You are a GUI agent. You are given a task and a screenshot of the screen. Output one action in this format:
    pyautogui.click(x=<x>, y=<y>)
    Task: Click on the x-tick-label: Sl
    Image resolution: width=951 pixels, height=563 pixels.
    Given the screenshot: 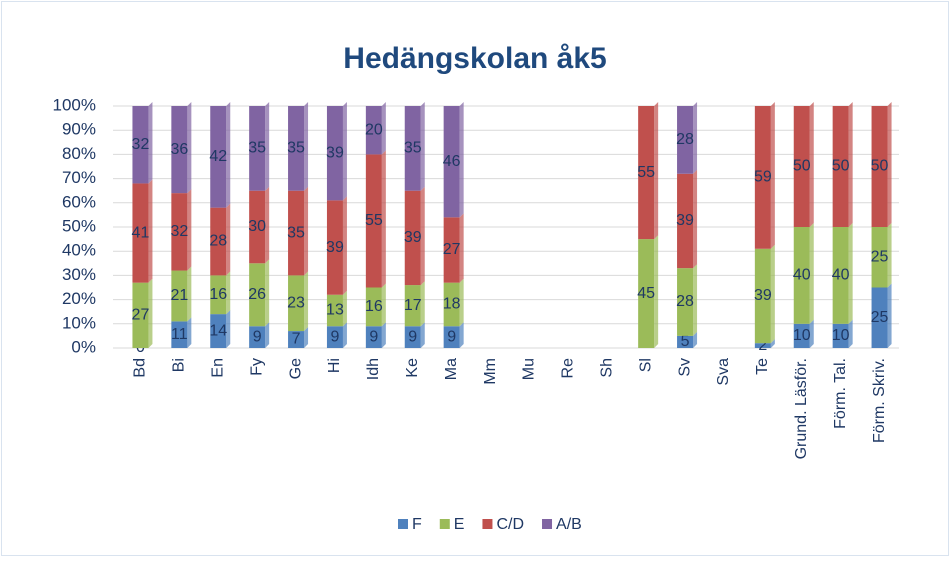 What is the action you would take?
    pyautogui.click(x=645, y=365)
    